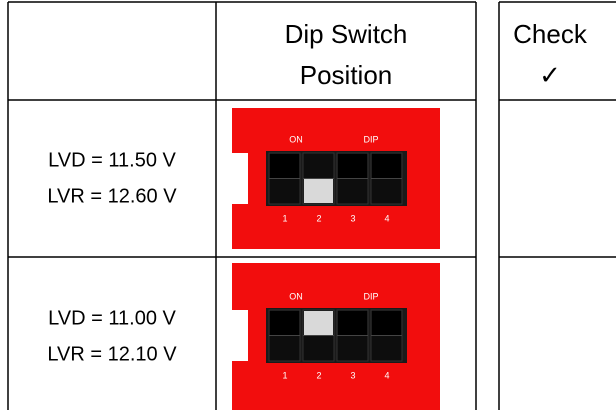 Image resolution: width=616 pixels, height=410 pixels. What do you see at coordinates (550, 75) in the screenshot?
I see `check-mark: ✓` at bounding box center [550, 75].